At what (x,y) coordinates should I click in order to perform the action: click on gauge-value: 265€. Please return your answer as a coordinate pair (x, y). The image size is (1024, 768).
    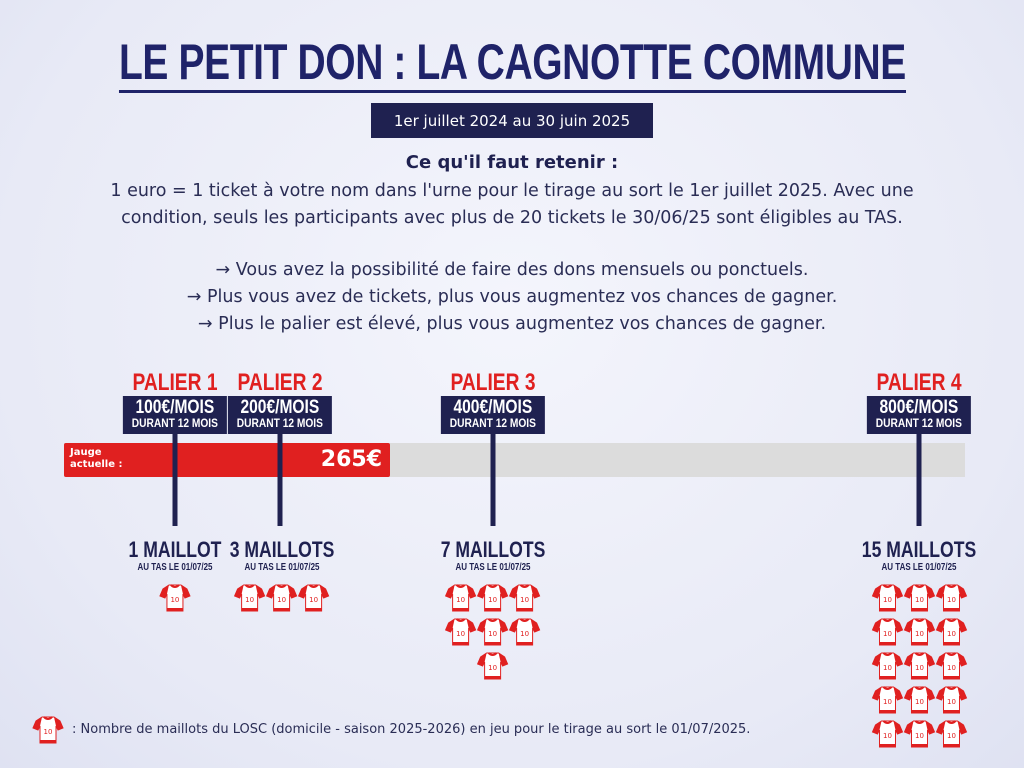
    Looking at the image, I should click on (351, 459).